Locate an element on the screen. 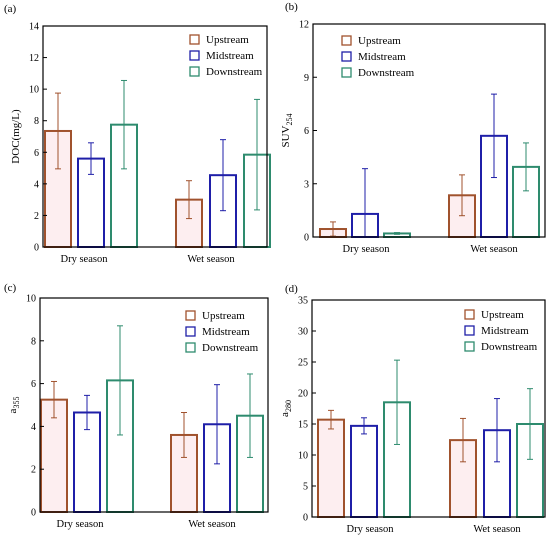 The width and height of the screenshot is (550, 539). y-tick-label: 30 is located at coordinates (303, 332).